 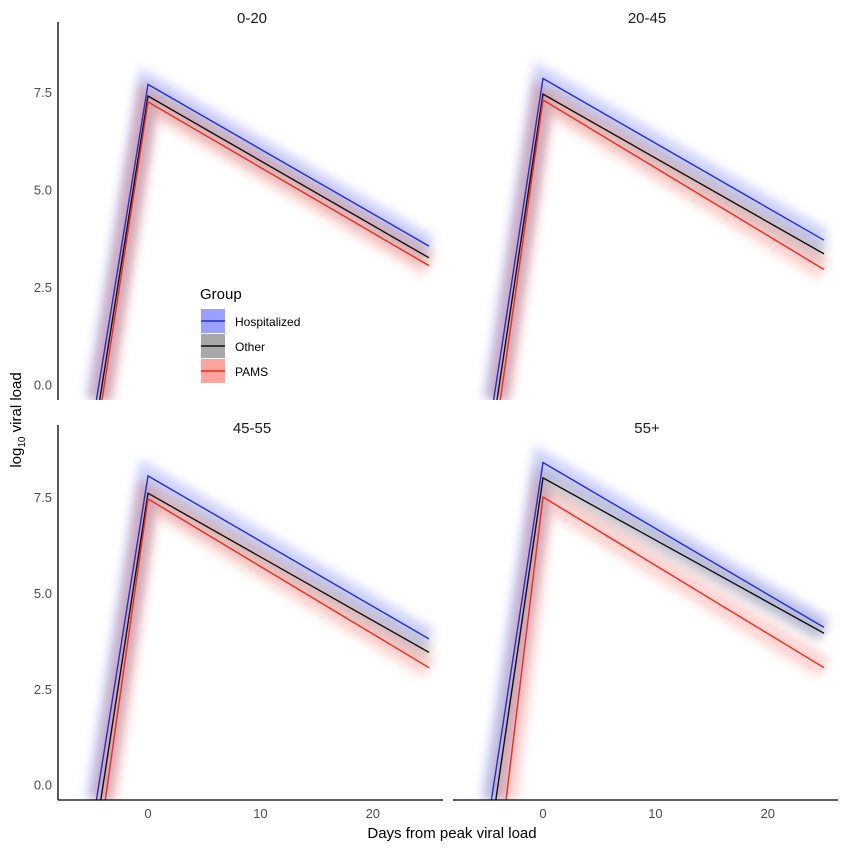 What do you see at coordinates (768, 813) in the screenshot?
I see `panel-55-x-tick-label: 20` at bounding box center [768, 813].